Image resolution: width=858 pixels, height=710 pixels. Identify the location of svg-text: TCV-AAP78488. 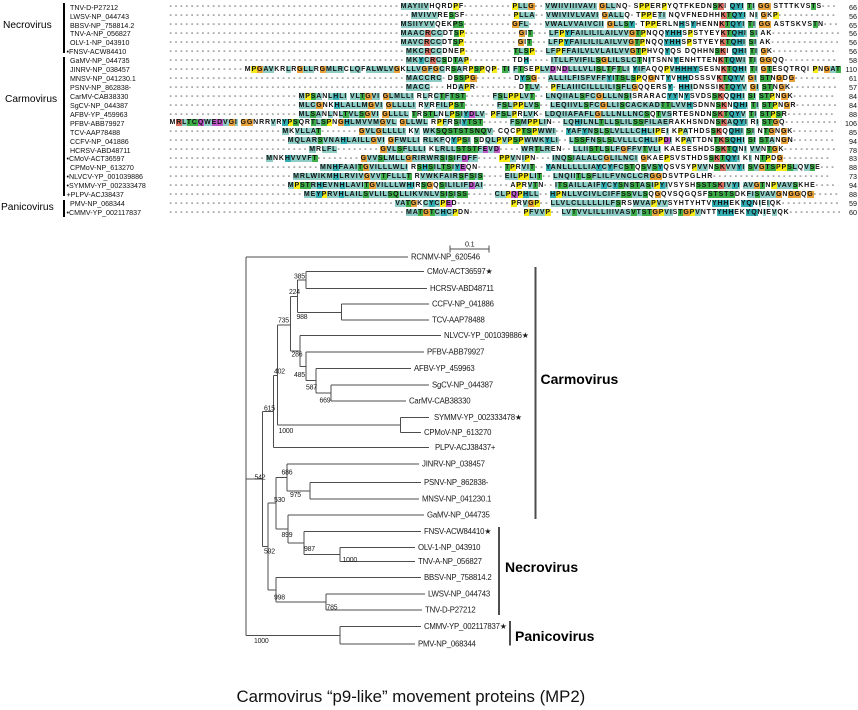
(458, 320).